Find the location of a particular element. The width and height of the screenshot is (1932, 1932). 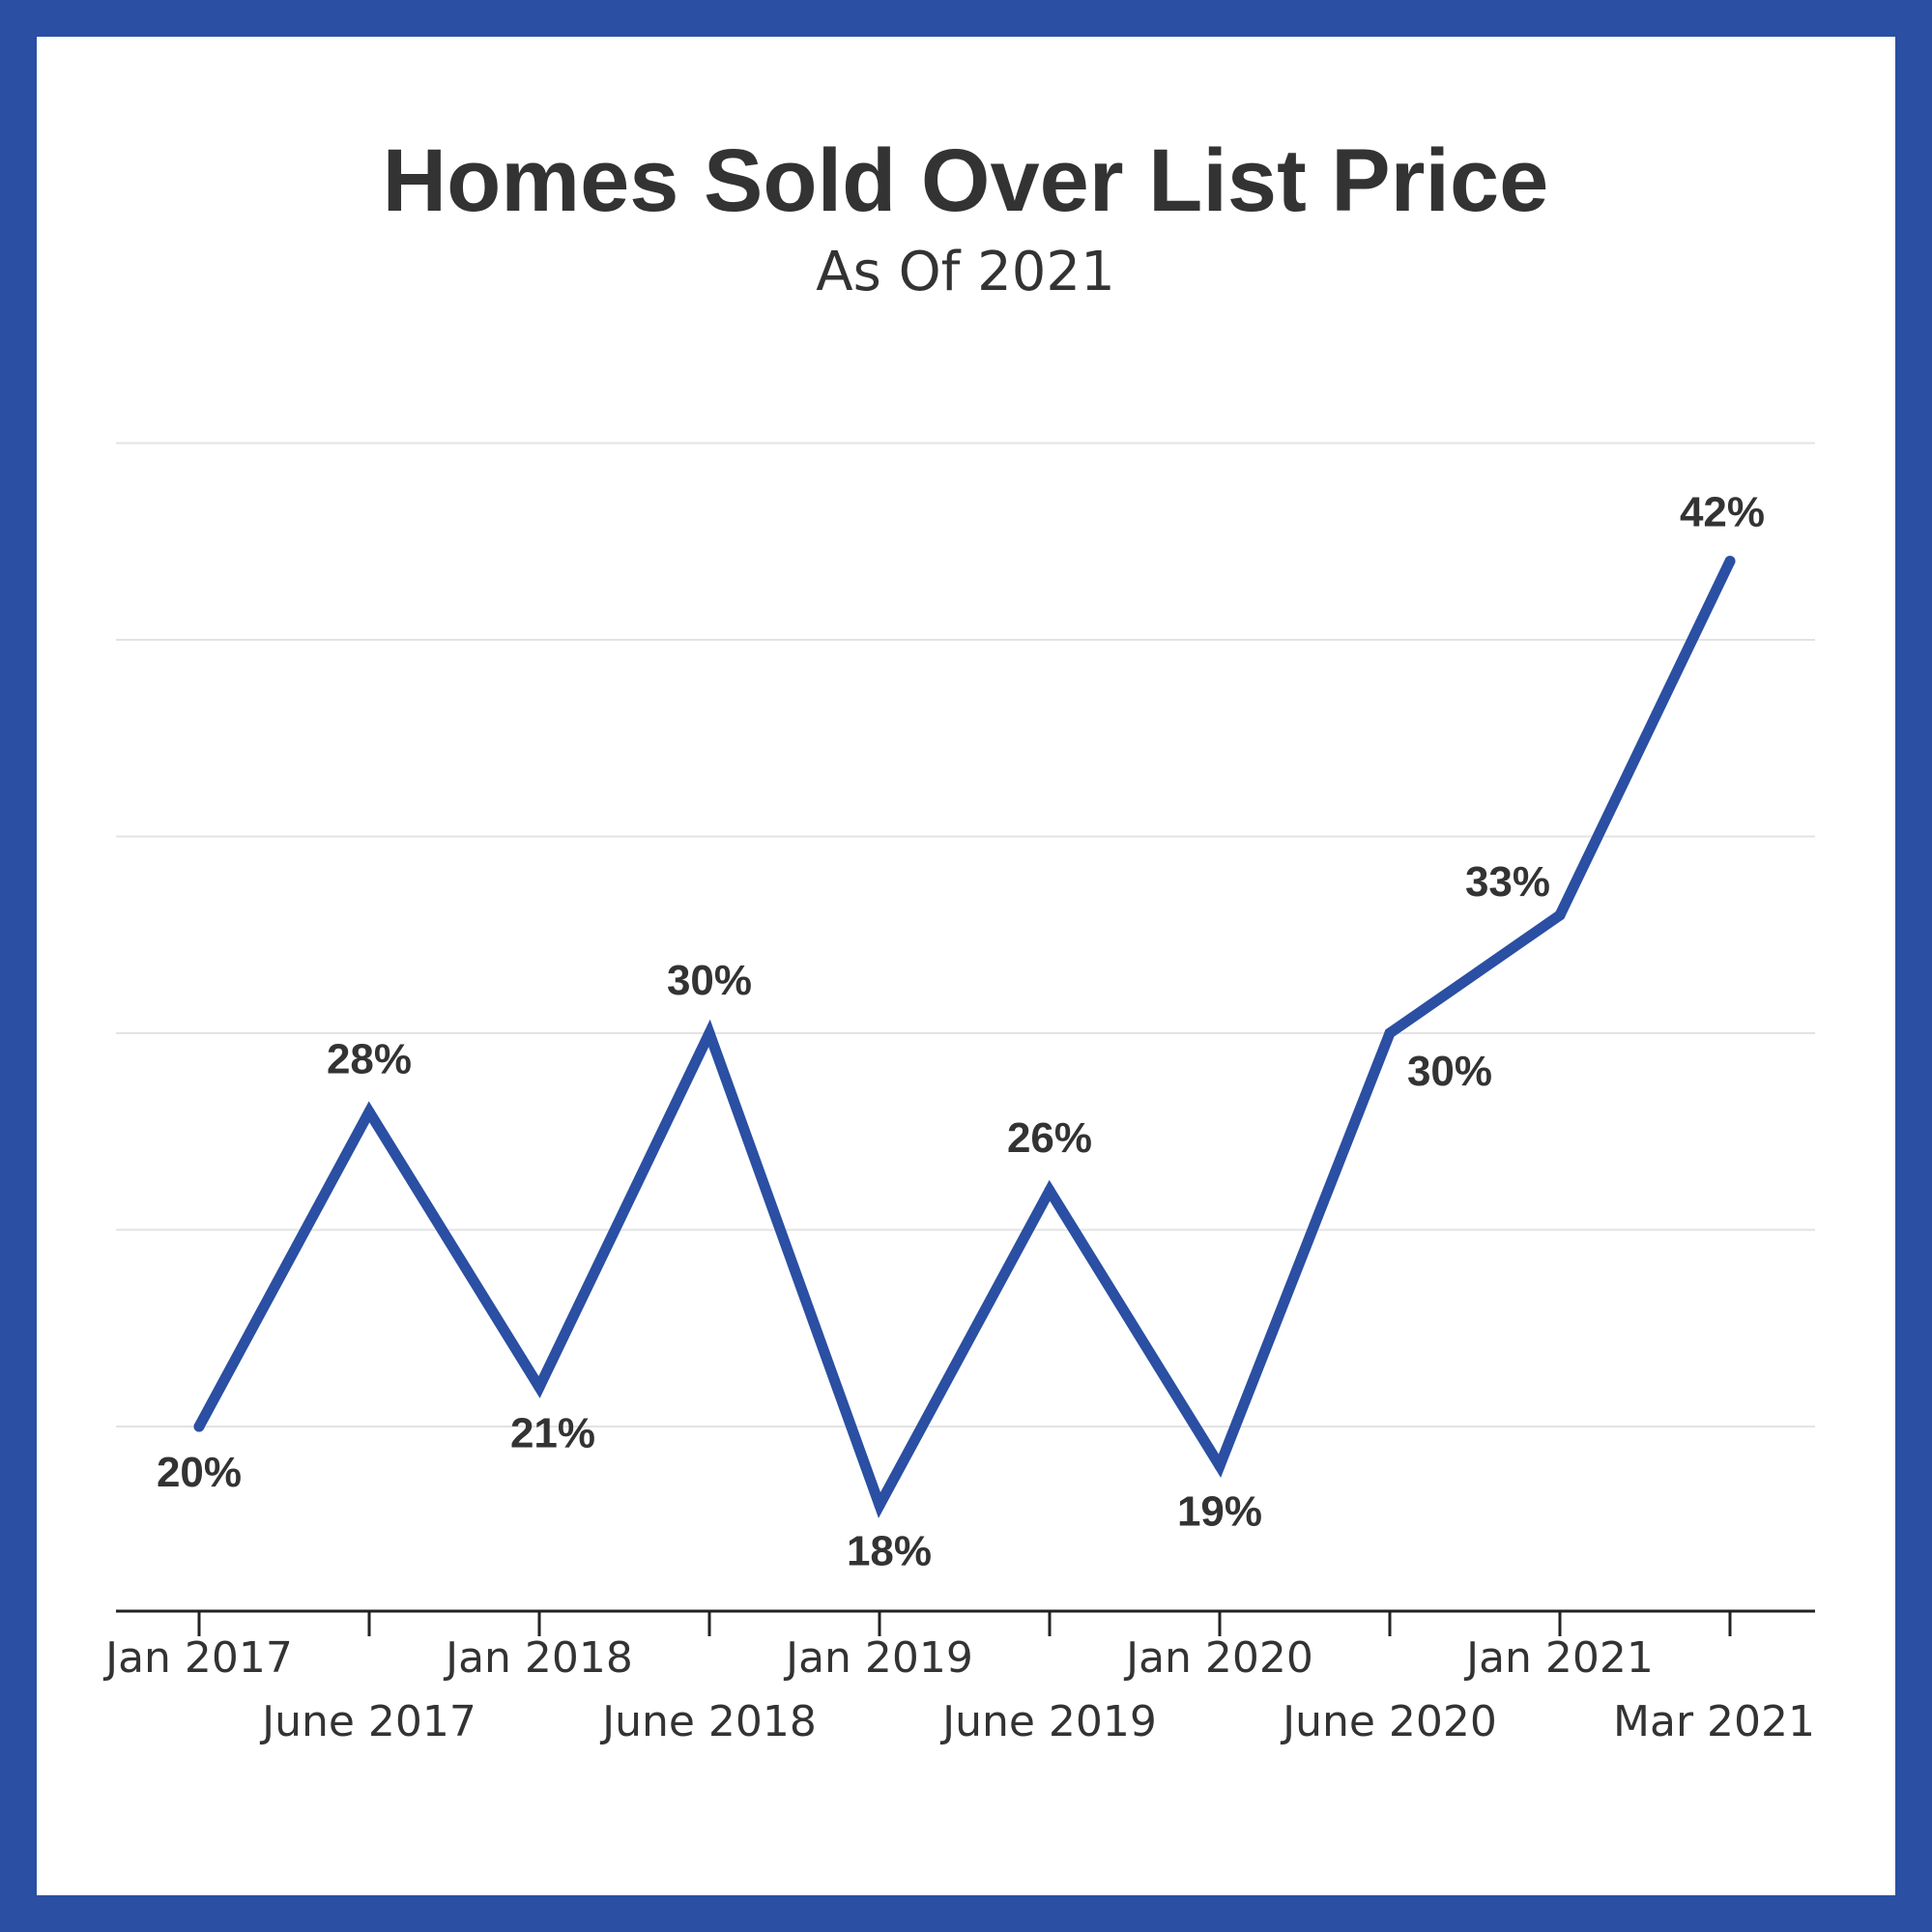

x-tick-label: June 2020 is located at coordinates (1388, 1721).